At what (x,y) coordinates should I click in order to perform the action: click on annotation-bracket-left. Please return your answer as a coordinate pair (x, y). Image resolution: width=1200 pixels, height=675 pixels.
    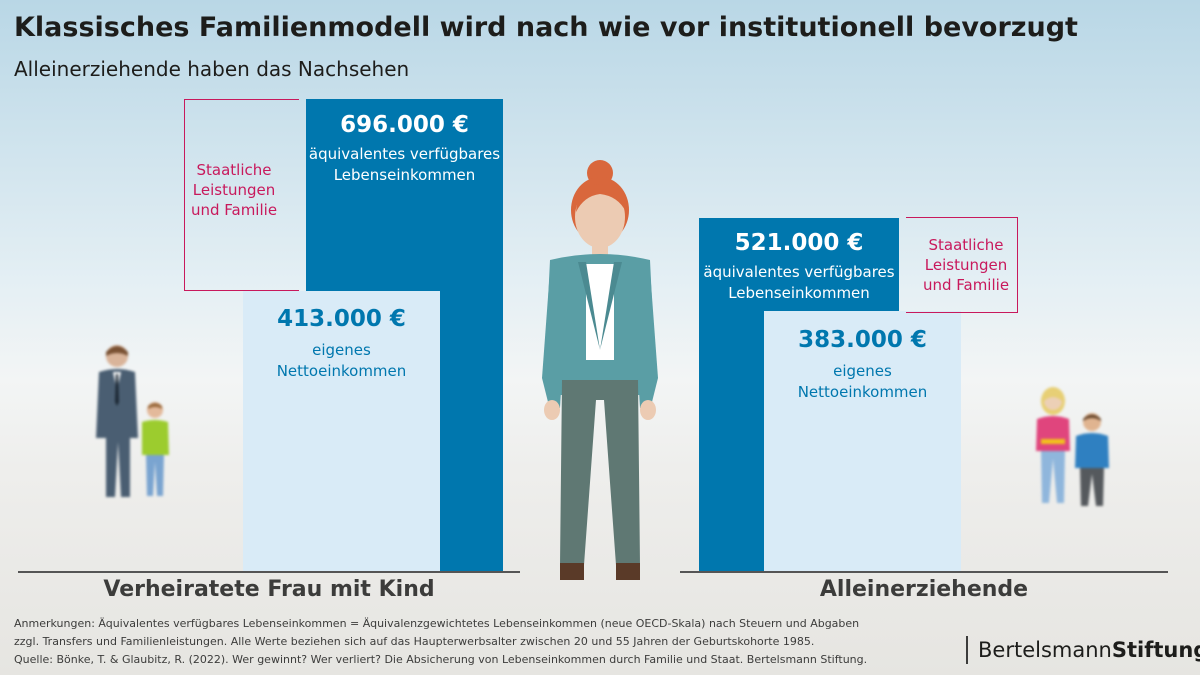
    Looking at the image, I should click on (241, 195).